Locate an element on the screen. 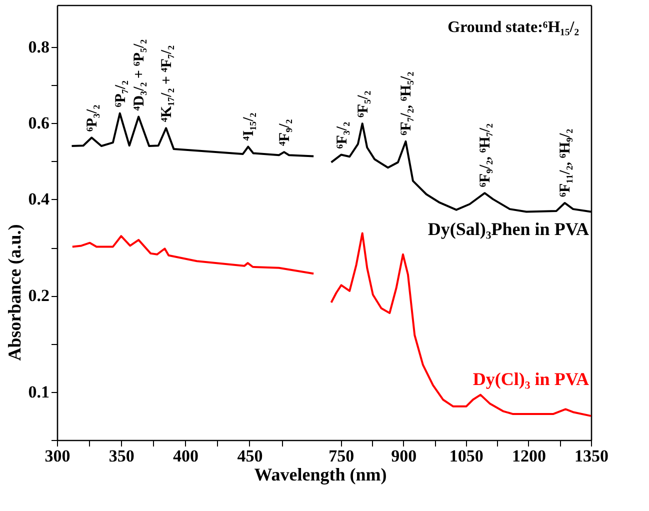 Image resolution: width=649 pixels, height=511 pixels. x-tick-label: 1350 is located at coordinates (591, 456).